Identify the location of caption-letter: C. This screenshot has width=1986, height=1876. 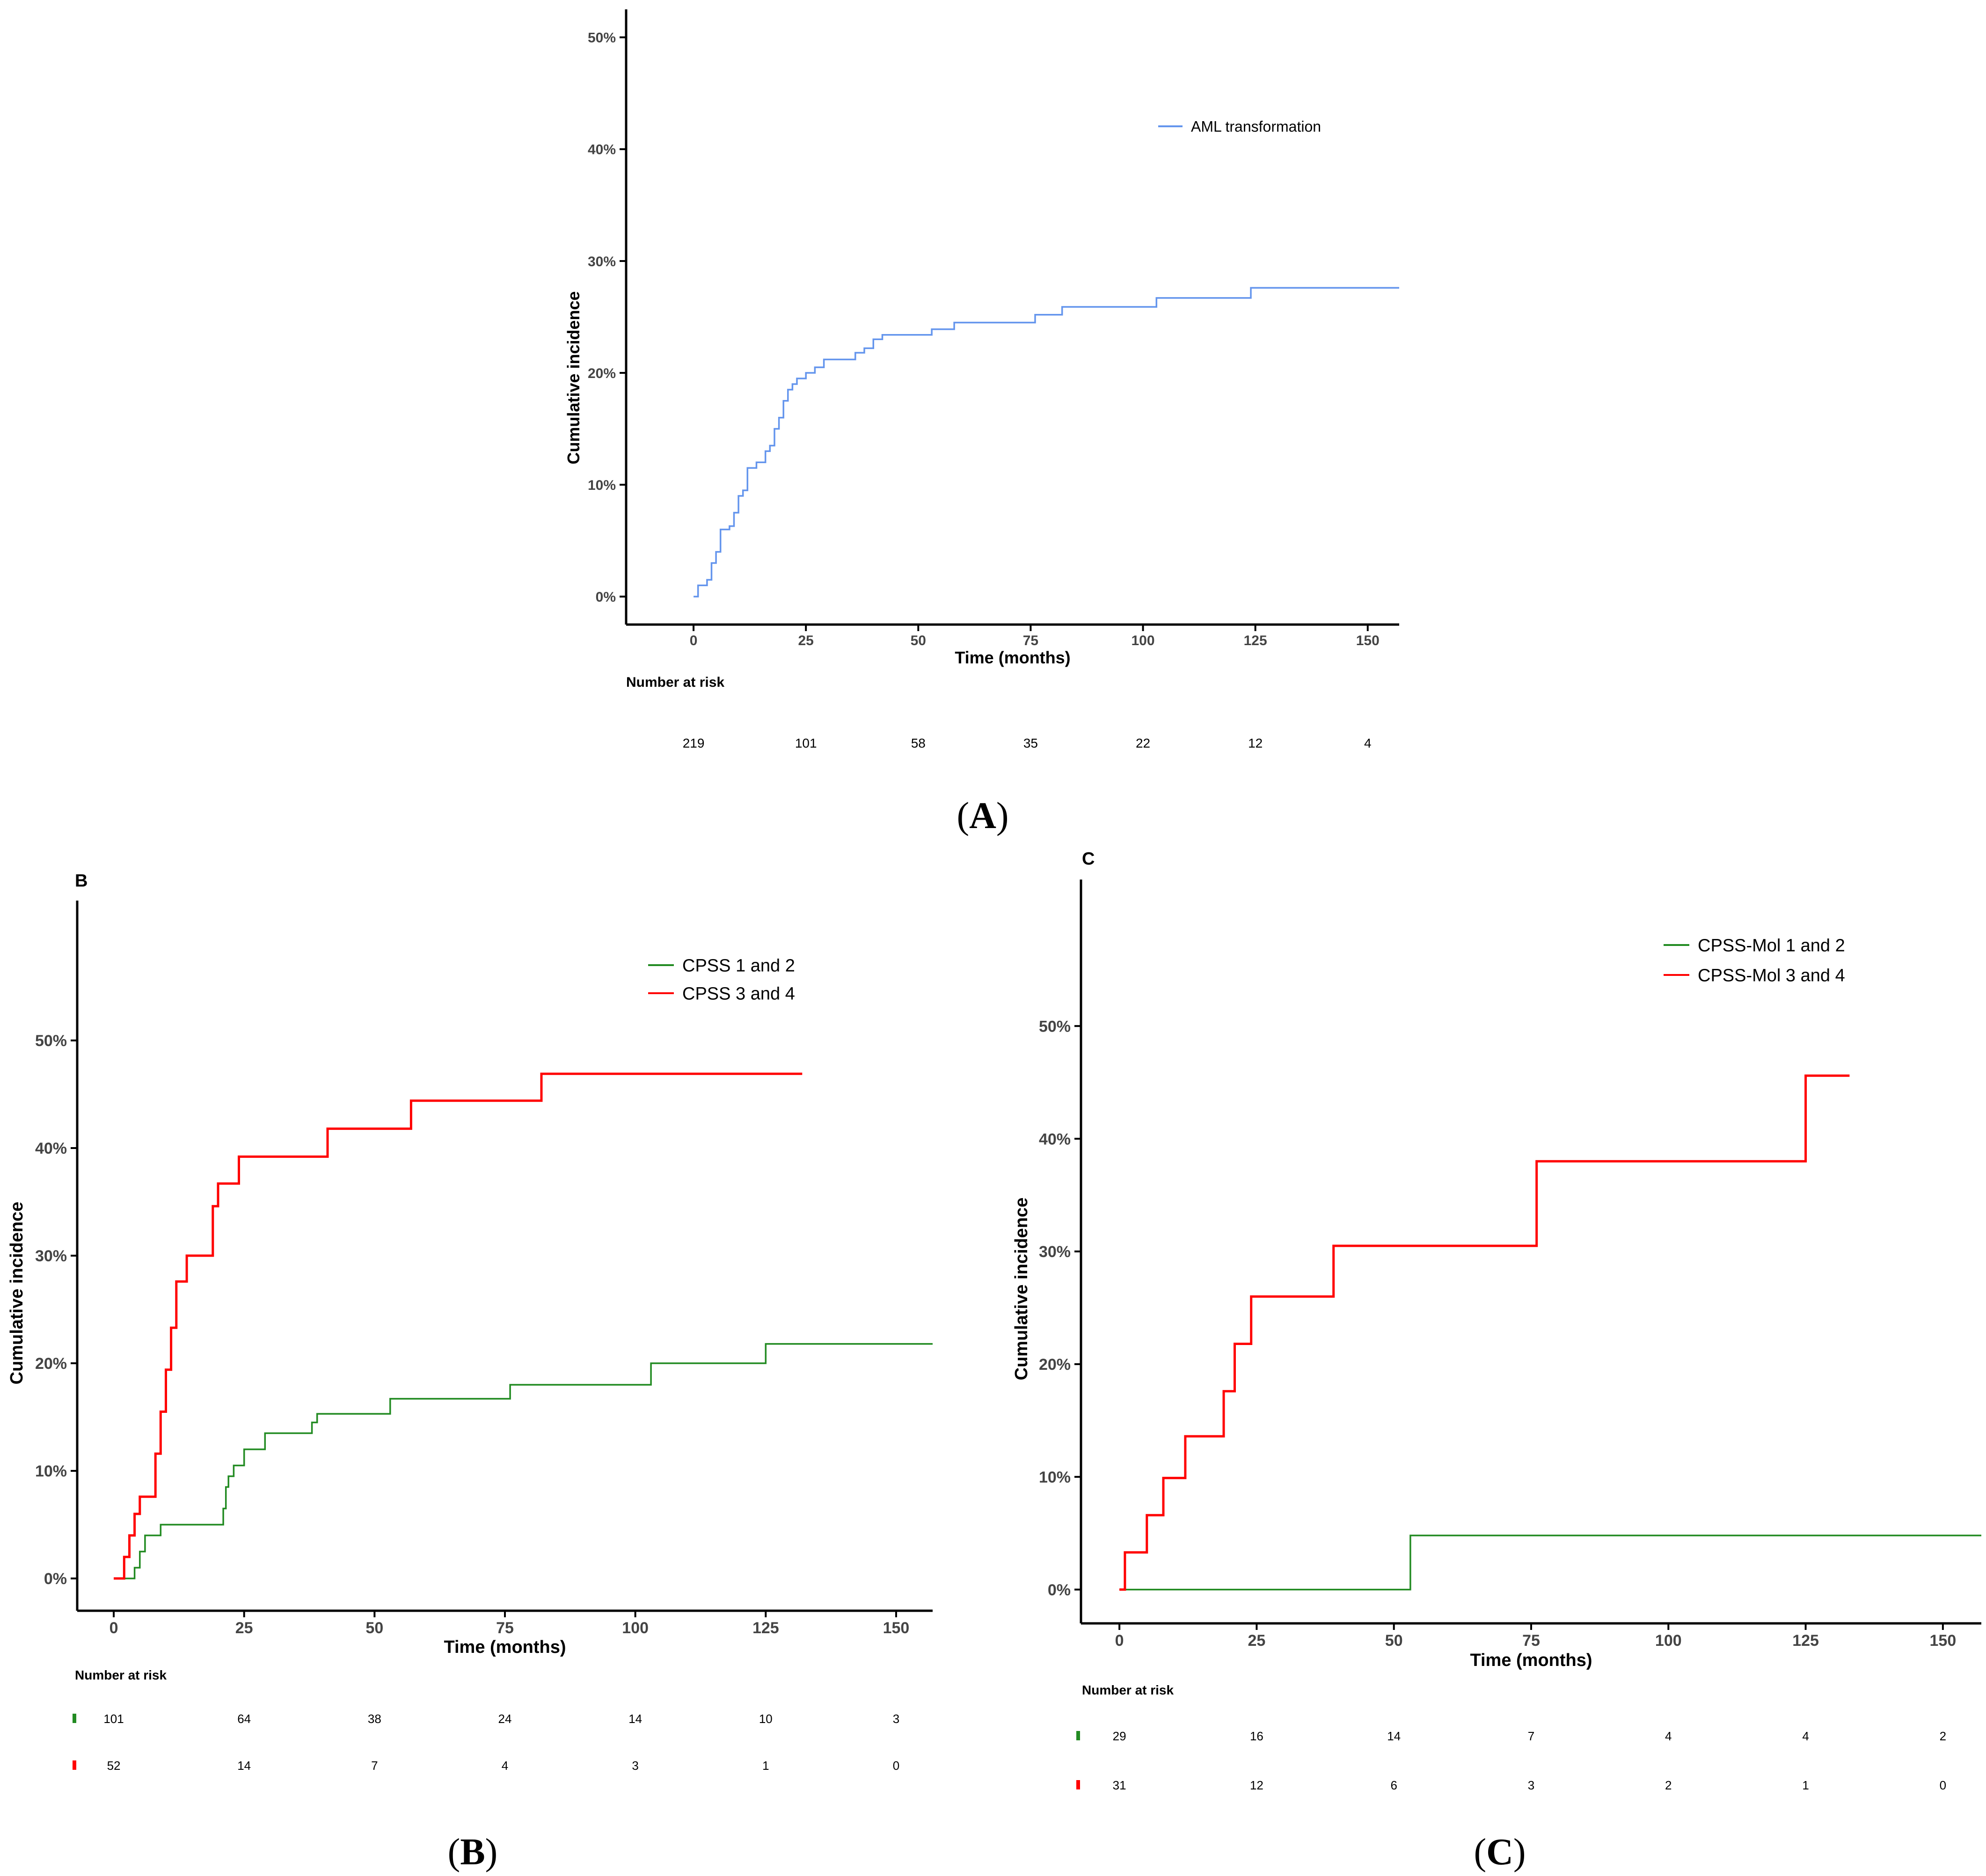
(1499, 1852).